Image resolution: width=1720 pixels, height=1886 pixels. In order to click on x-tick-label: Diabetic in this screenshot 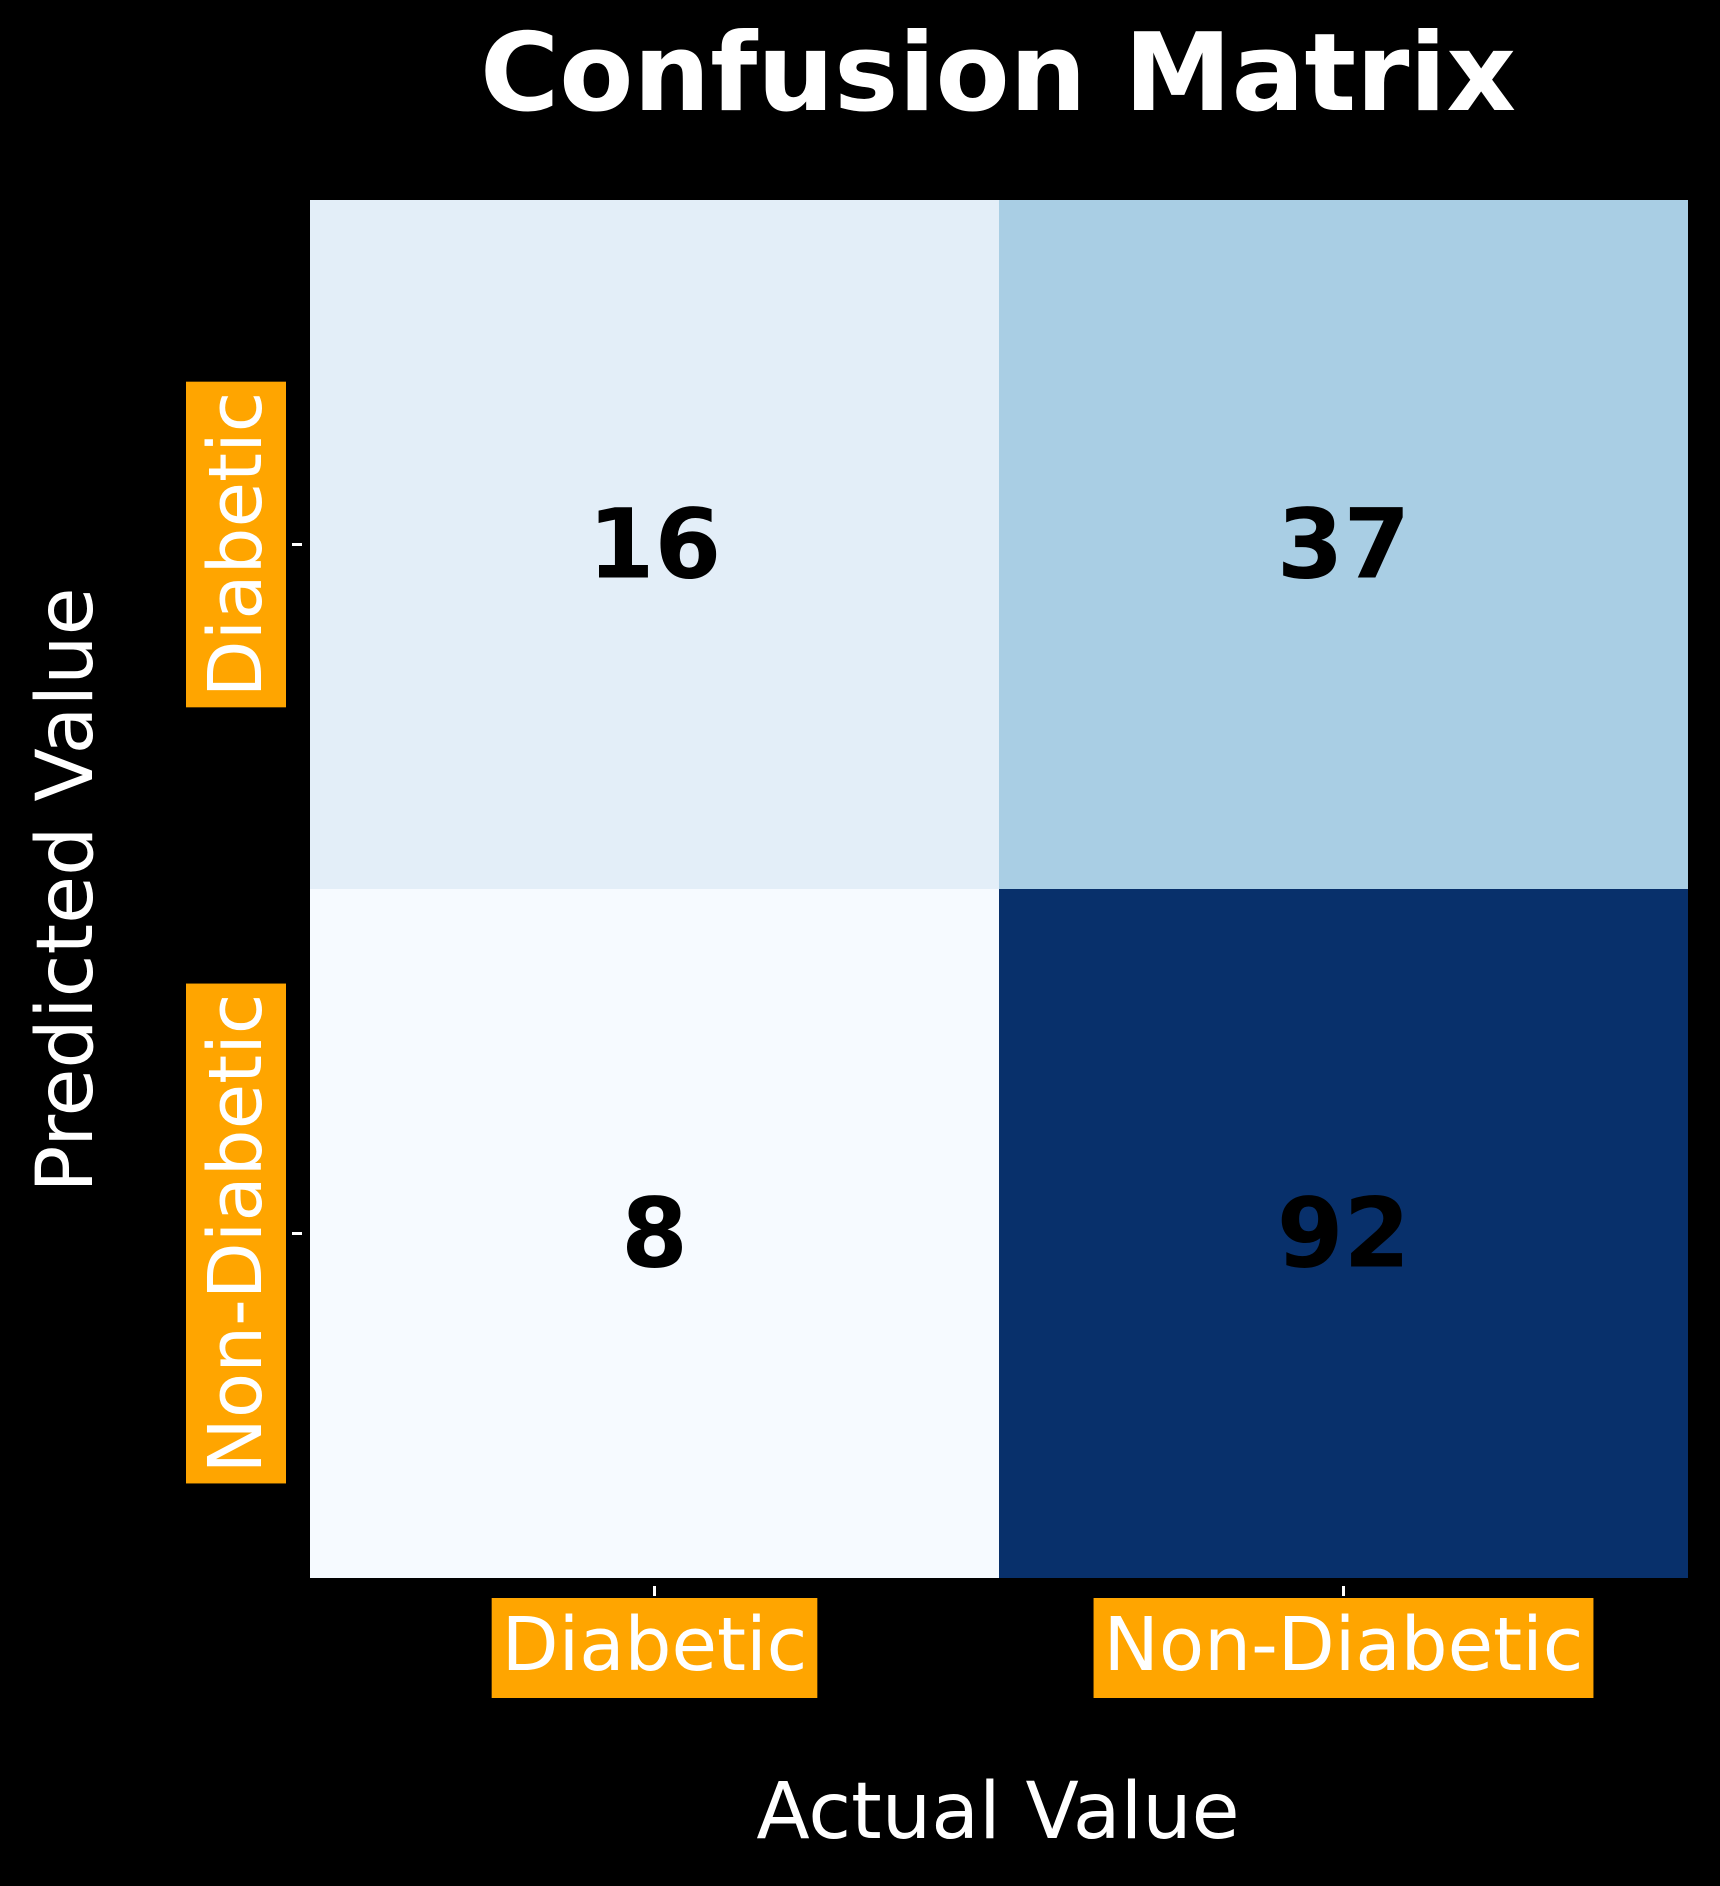, I will do `click(655, 1645)`.